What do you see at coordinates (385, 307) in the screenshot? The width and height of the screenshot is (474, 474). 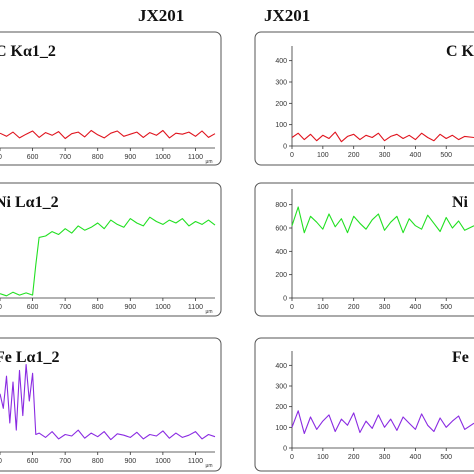 I see `right-middle-x-tick-label: 300` at bounding box center [385, 307].